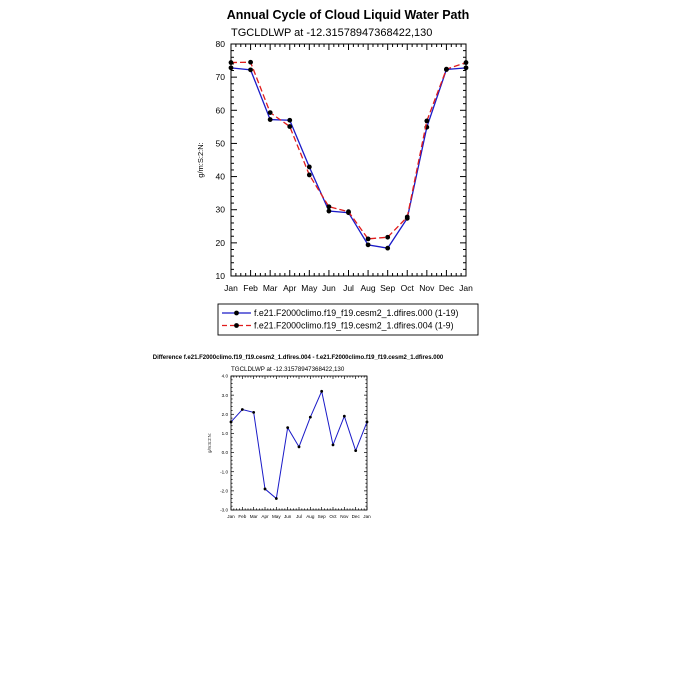  Describe the element at coordinates (221, 210) in the screenshot. I see `y-tick-label: 30` at that location.